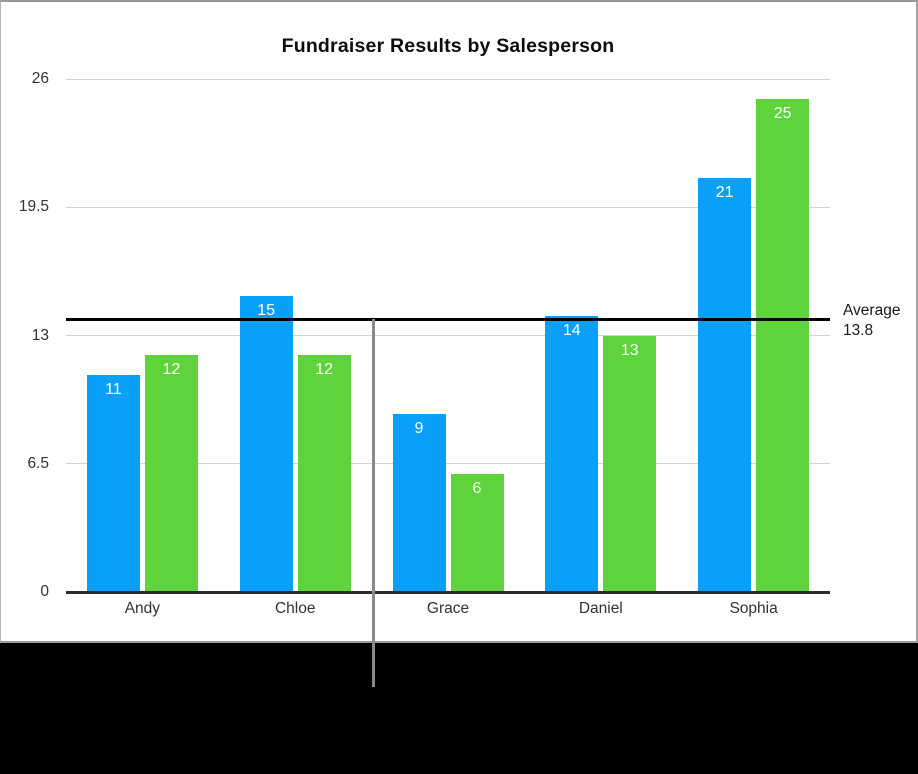 Image resolution: width=918 pixels, height=774 pixels. Describe the element at coordinates (448, 608) in the screenshot. I see `x-category-label: Grace` at that location.